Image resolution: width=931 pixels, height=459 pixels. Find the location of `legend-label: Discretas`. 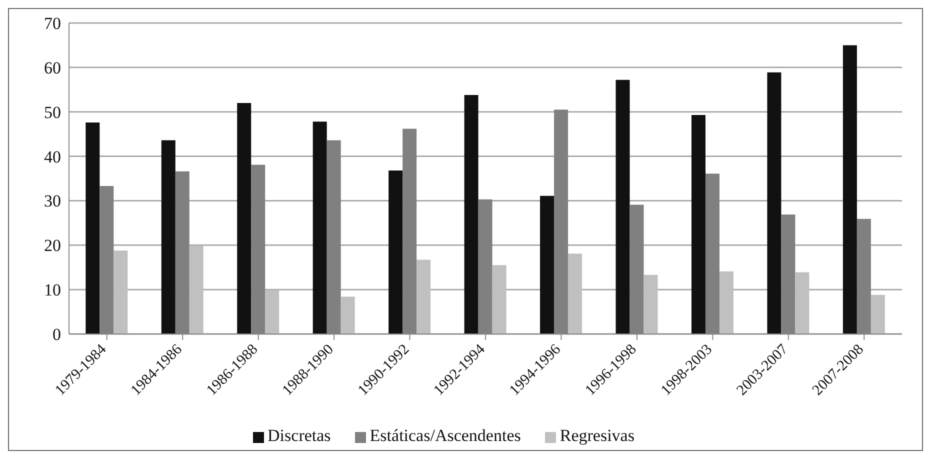

legend-label: Discretas is located at coordinates (299, 435).